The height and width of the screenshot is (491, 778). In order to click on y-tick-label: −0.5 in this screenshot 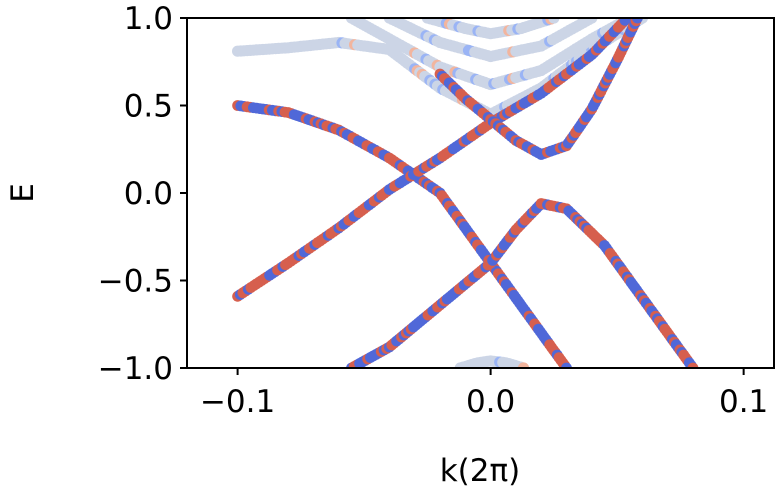, I will do `click(135, 282)`.